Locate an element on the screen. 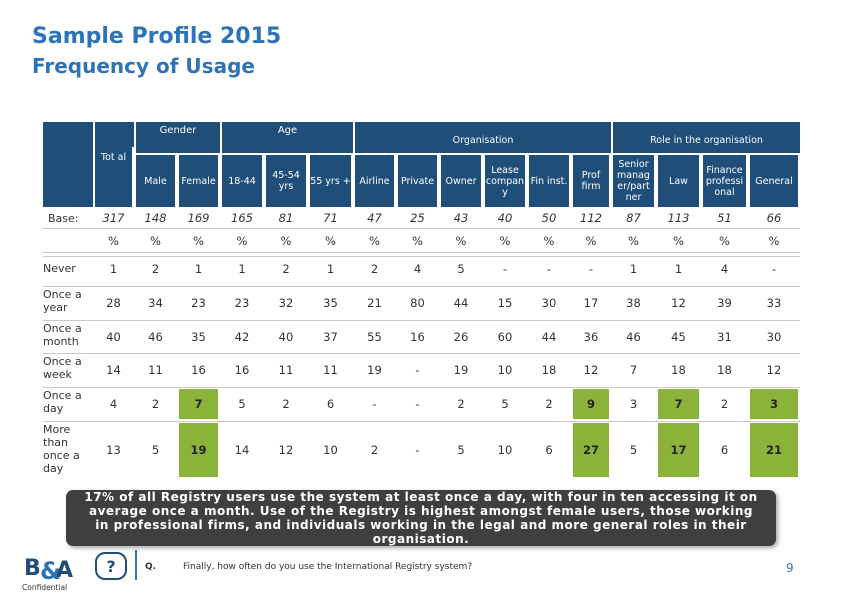 The image size is (842, 596). column-header: Owner is located at coordinates (461, 181).